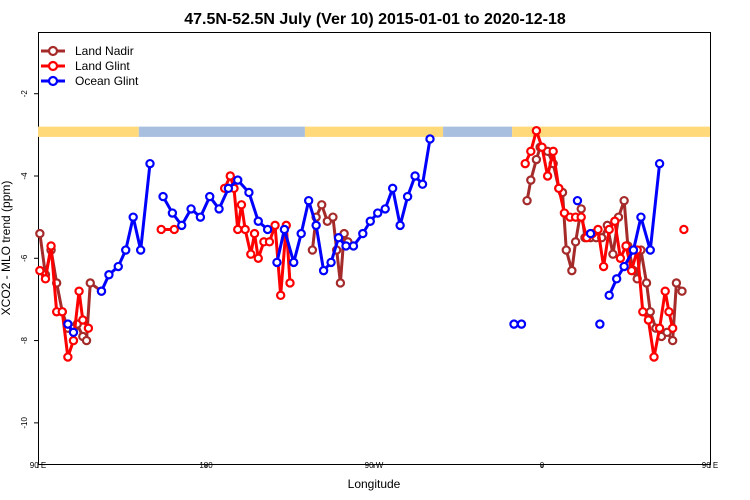 Image resolution: width=750 pixels, height=500 pixels. Describe the element at coordinates (6, 248) in the screenshot. I see `y-axis-label: XCO2 - MLO trend (ppm)` at that location.